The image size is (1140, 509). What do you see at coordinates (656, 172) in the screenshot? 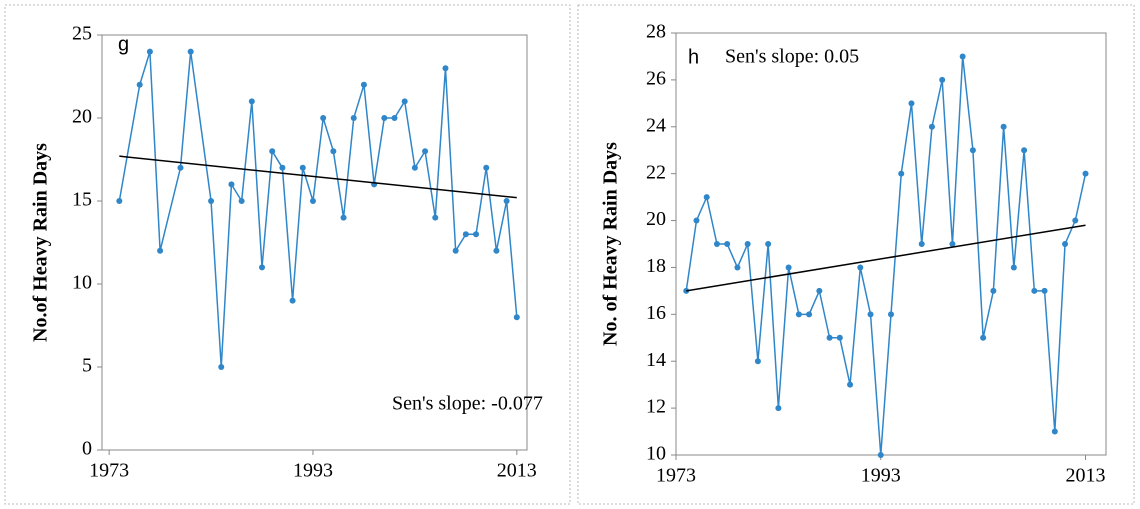
I see `y-tick-label: 22` at bounding box center [656, 172].